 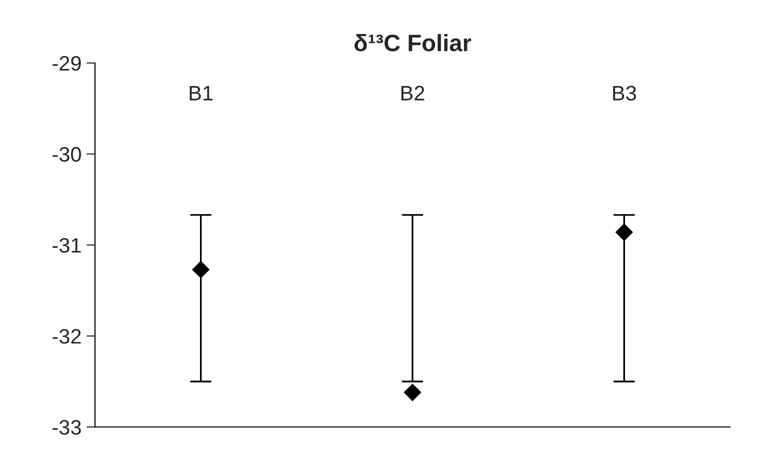 I want to click on y-tick-label: -33, so click(x=66, y=427).